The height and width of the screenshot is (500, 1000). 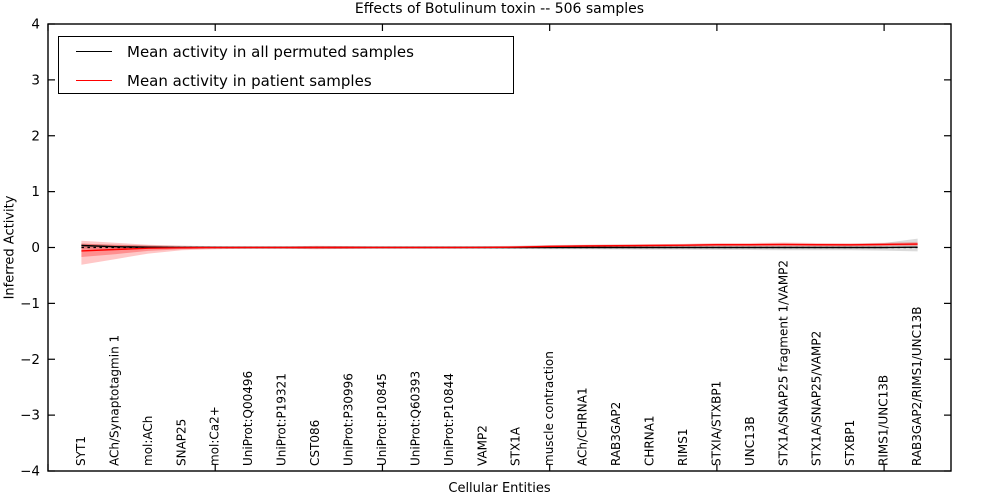 What do you see at coordinates (35, 25) in the screenshot?
I see `y-tick-label: 4` at bounding box center [35, 25].